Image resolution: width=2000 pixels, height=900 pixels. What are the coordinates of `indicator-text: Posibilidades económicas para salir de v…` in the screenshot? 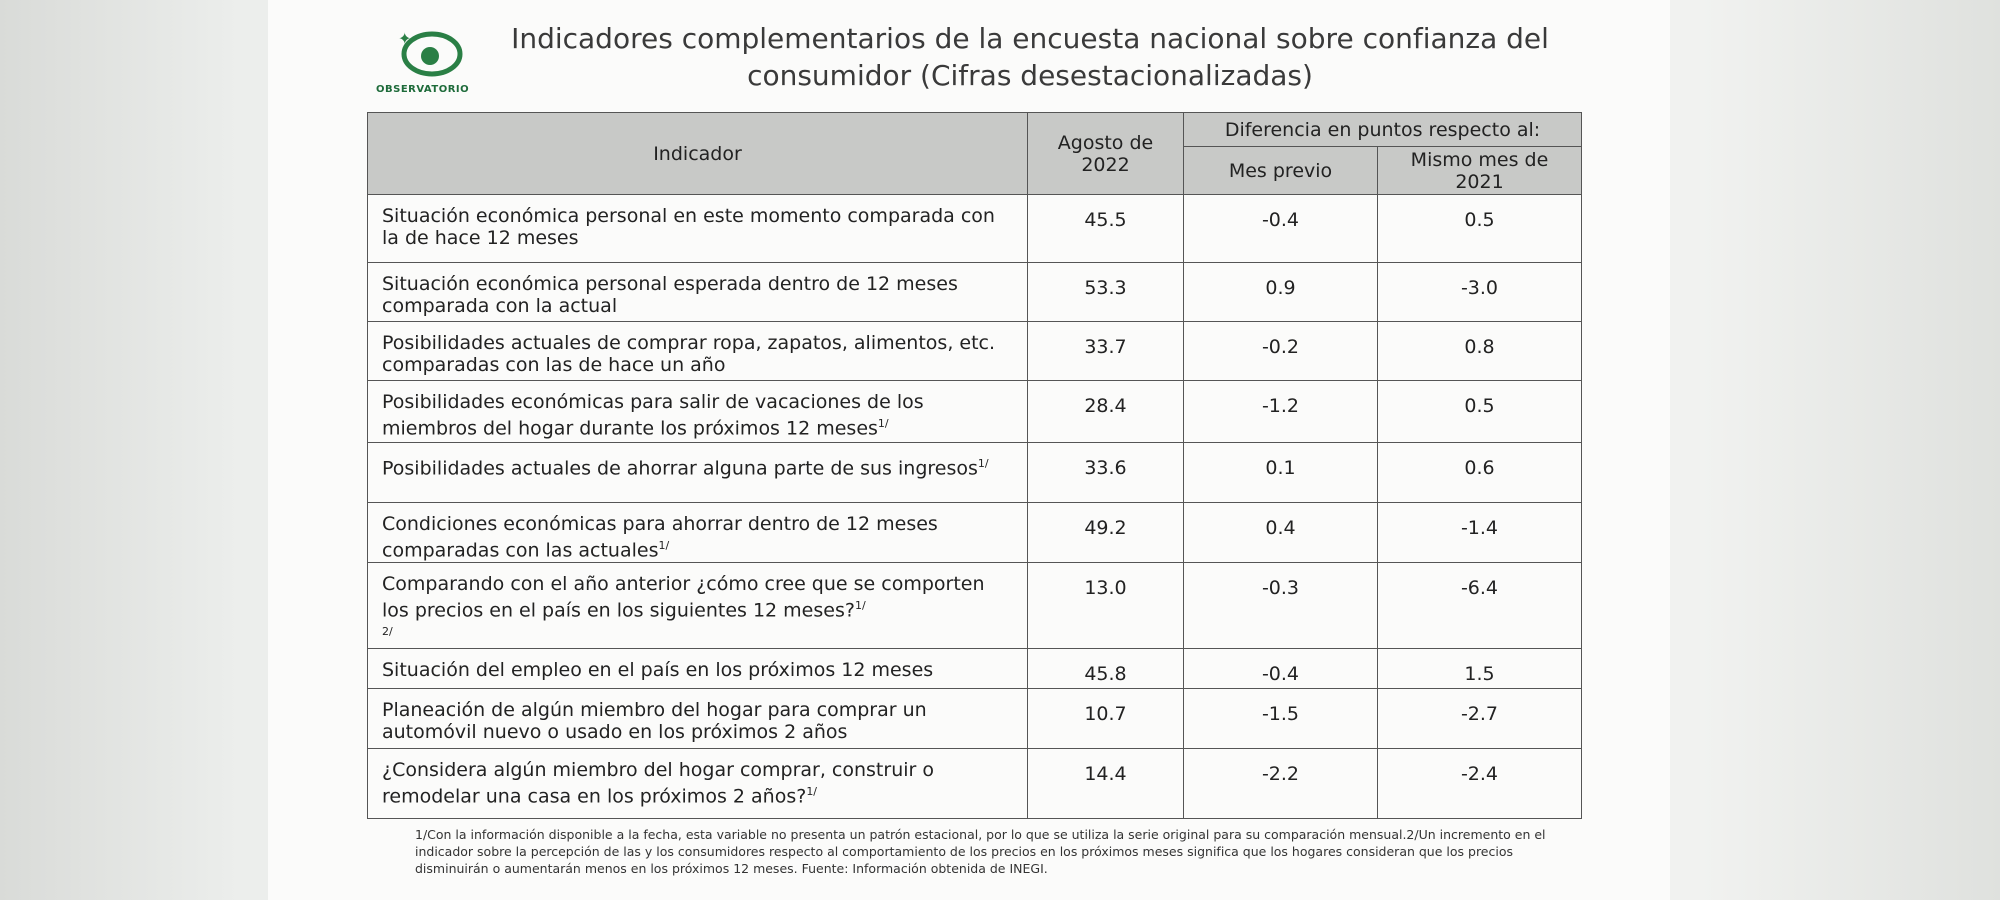 It's located at (653, 415).